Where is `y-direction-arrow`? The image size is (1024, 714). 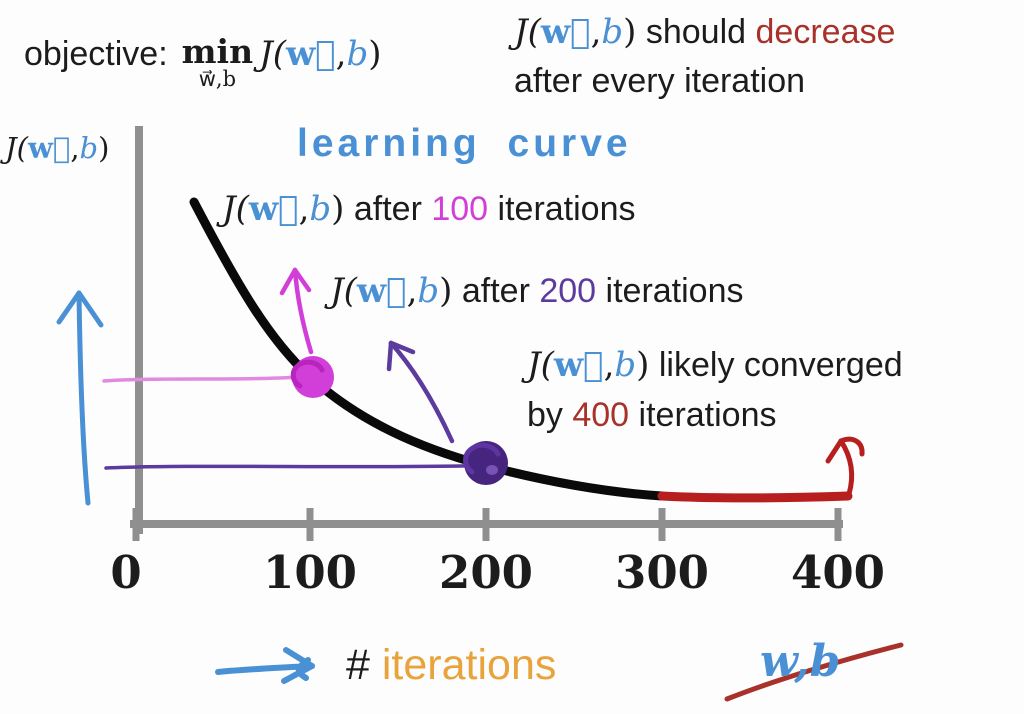
y-direction-arrow is located at coordinates (80, 398).